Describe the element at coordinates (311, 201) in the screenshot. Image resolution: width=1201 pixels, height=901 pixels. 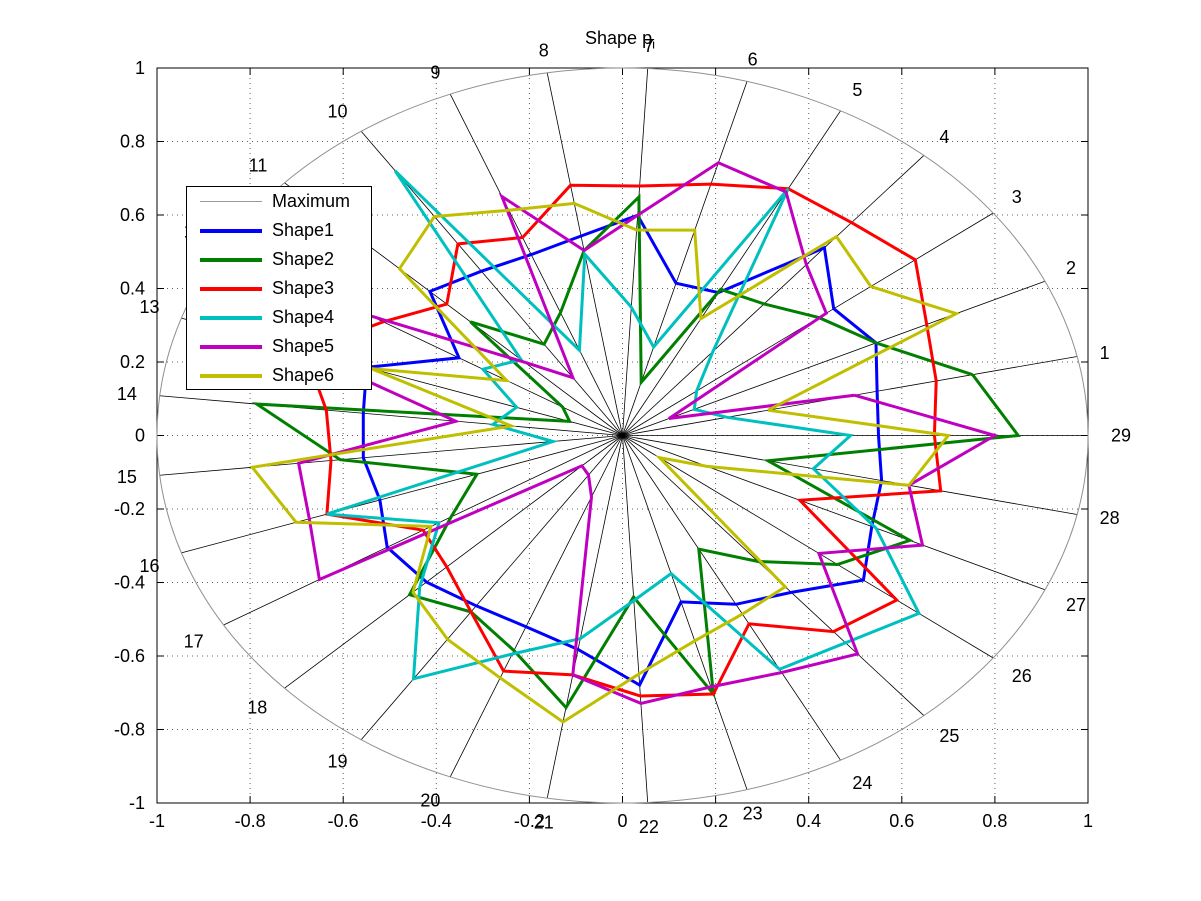
I see `legend-label: Maximum` at that location.